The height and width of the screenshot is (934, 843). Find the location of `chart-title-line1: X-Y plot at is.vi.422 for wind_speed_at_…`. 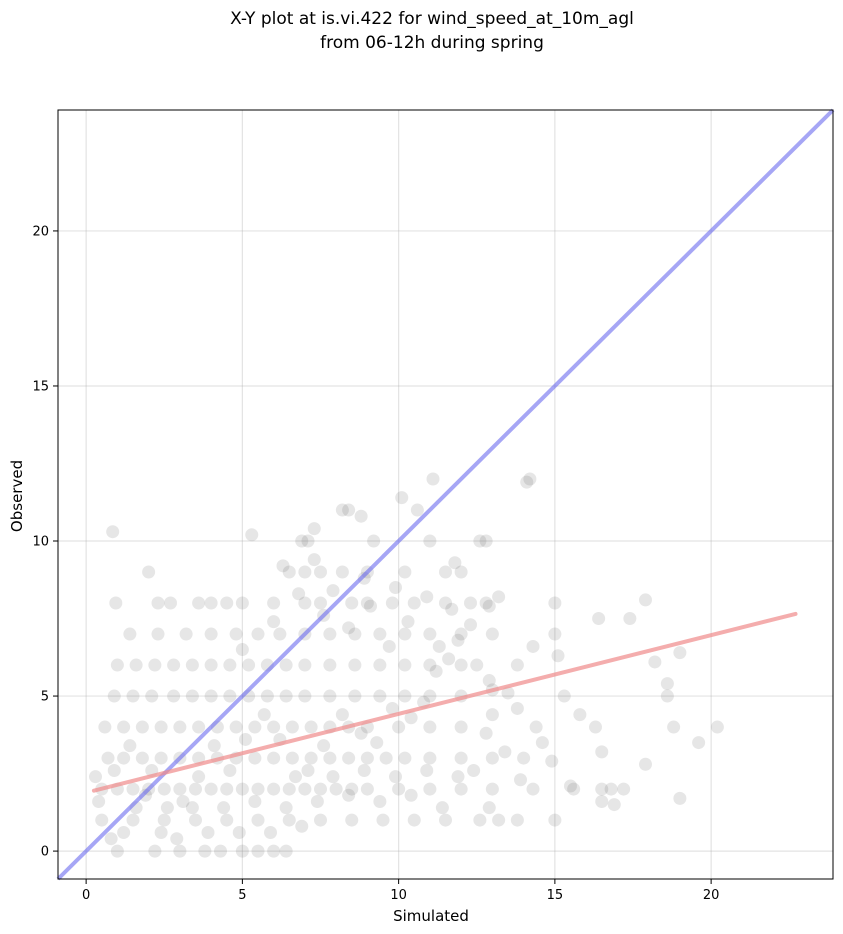

chart-title-line1: X-Y plot at is.vi.422 for wind_speed_at_… is located at coordinates (432, 19).